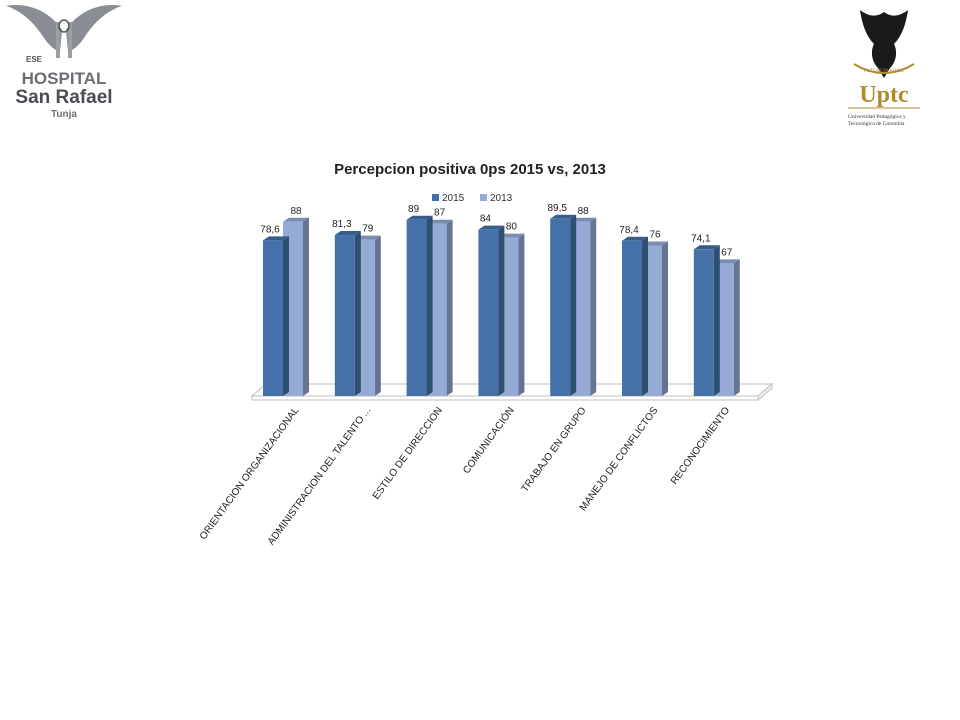 The image size is (960, 720). What do you see at coordinates (876, 124) in the screenshot?
I see `uptc-name-line2: Tecnológica de Colombia` at bounding box center [876, 124].